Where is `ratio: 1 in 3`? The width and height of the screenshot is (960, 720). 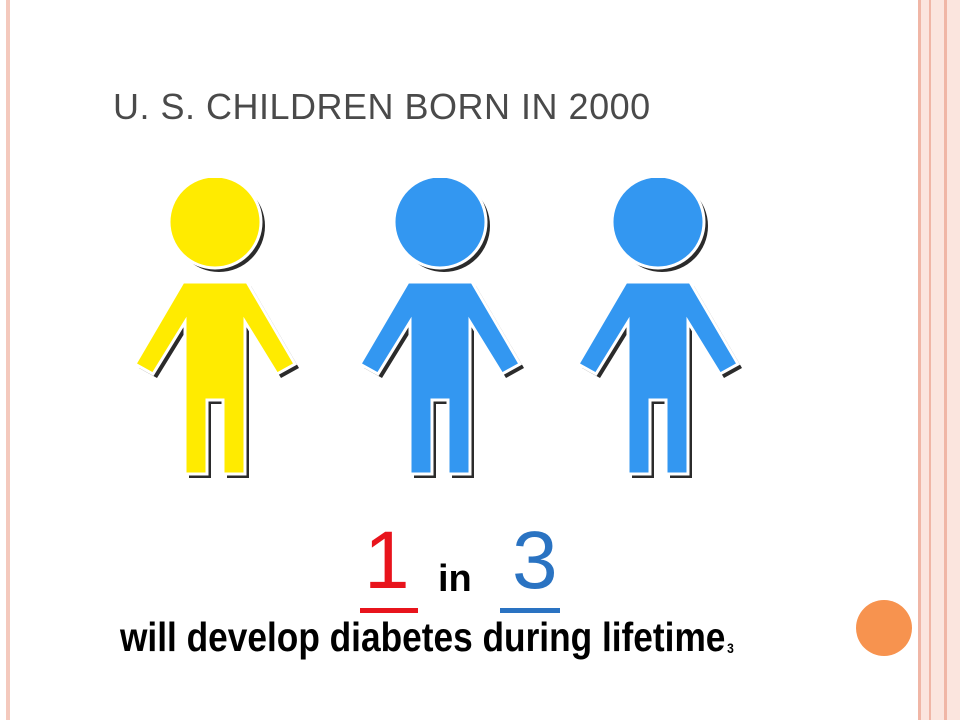 ratio: 1 in 3 is located at coordinates (470, 567).